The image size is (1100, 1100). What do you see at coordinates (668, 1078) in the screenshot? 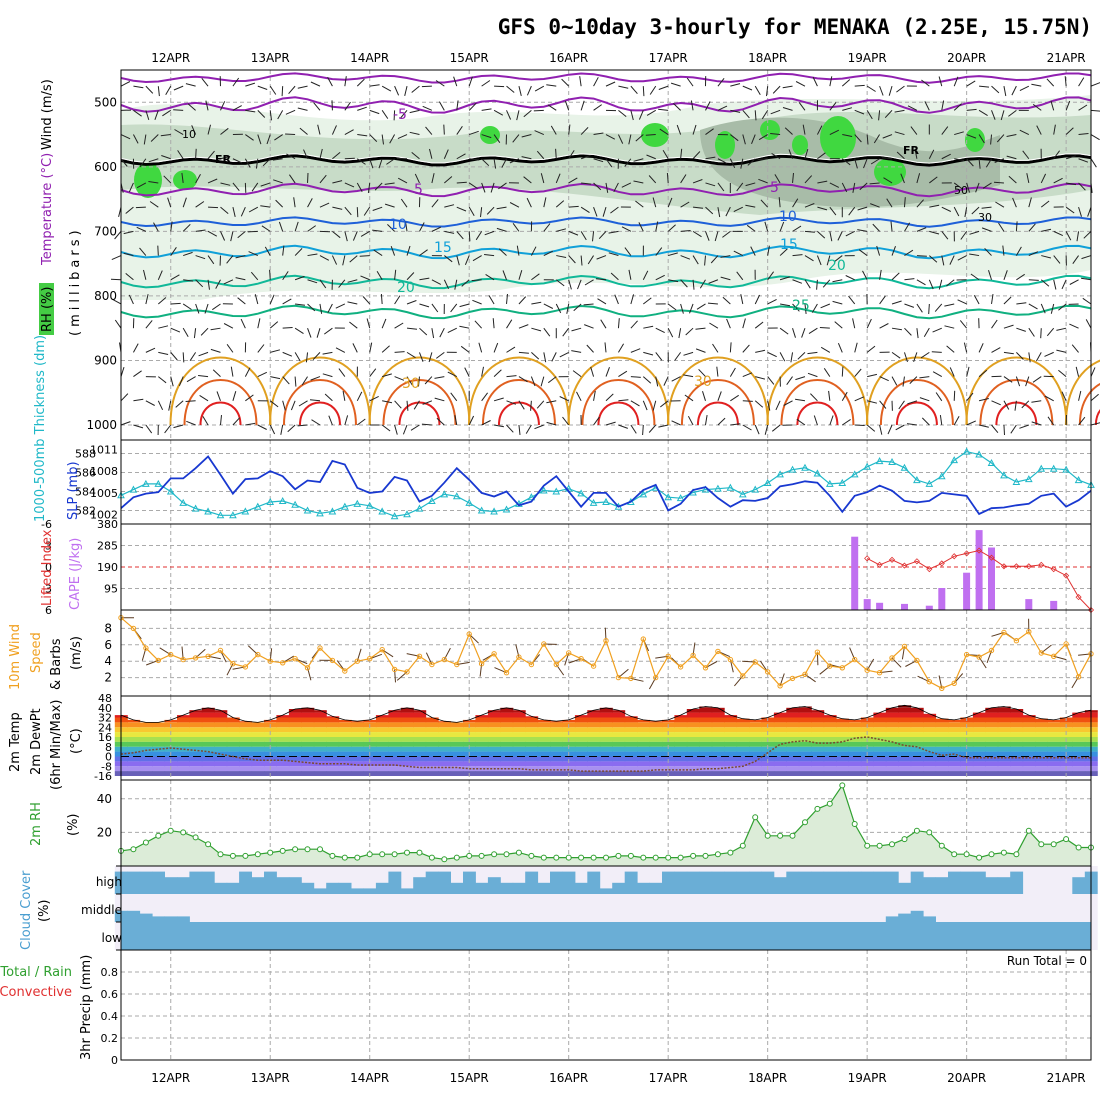
I see `bottom-date-label: 17APR` at bounding box center [668, 1078].